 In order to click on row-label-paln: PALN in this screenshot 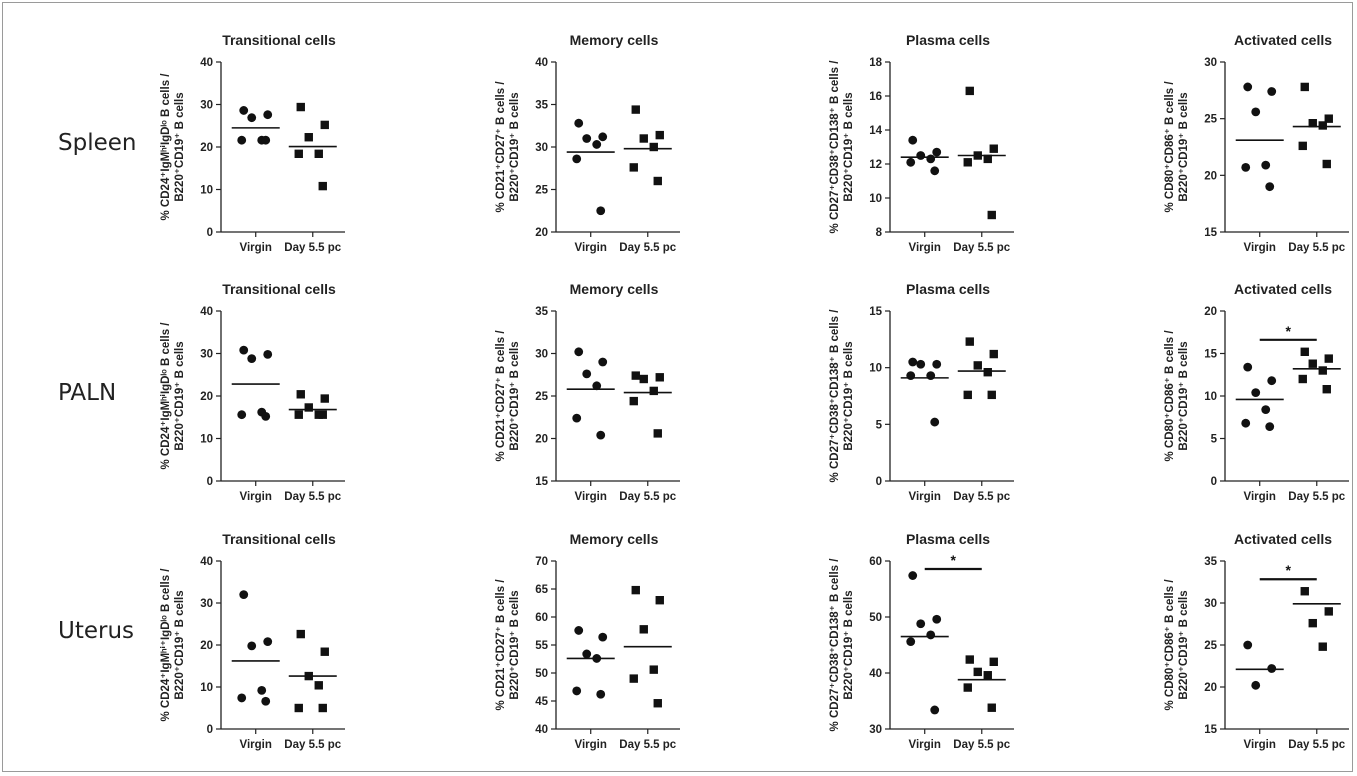, I will do `click(87, 393)`.